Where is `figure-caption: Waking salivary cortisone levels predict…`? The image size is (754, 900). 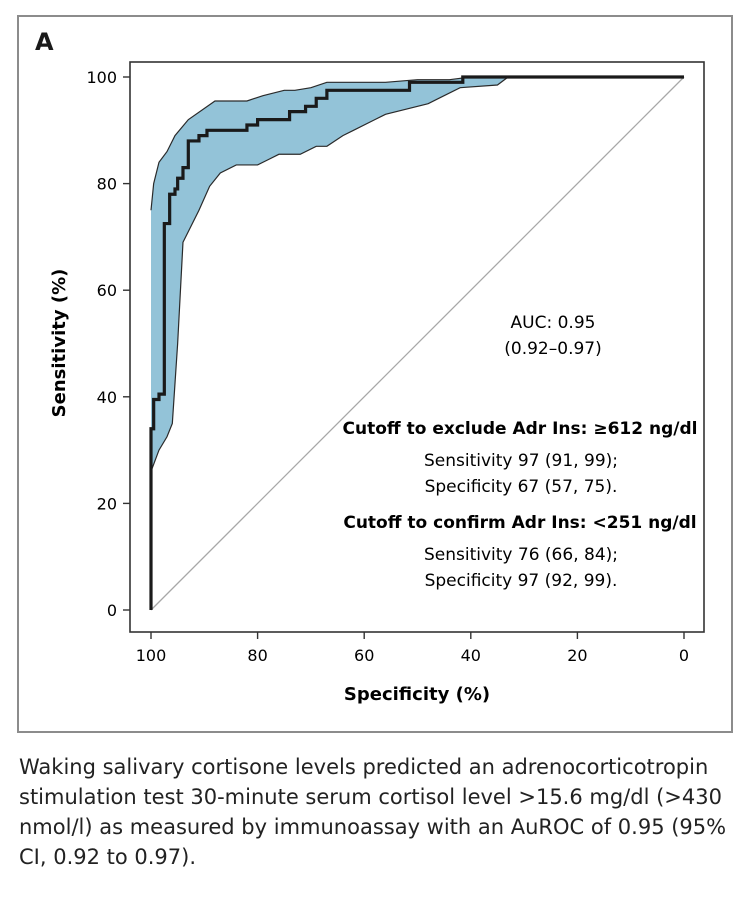
figure-caption: Waking salivary cortisone levels predict… is located at coordinates (373, 812).